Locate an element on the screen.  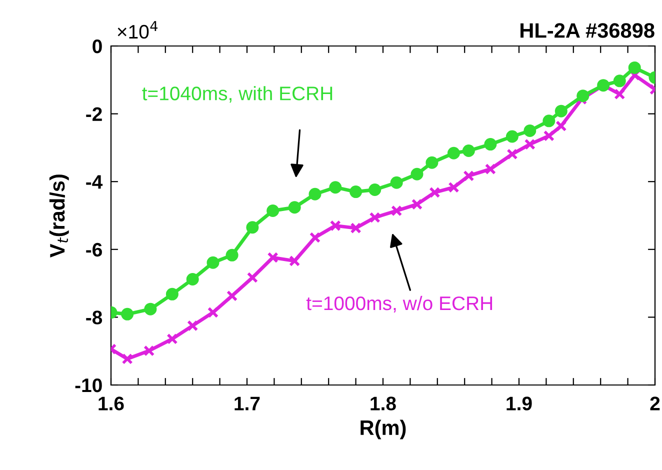
y-tick-label: -4 is located at coordinates (94, 182).